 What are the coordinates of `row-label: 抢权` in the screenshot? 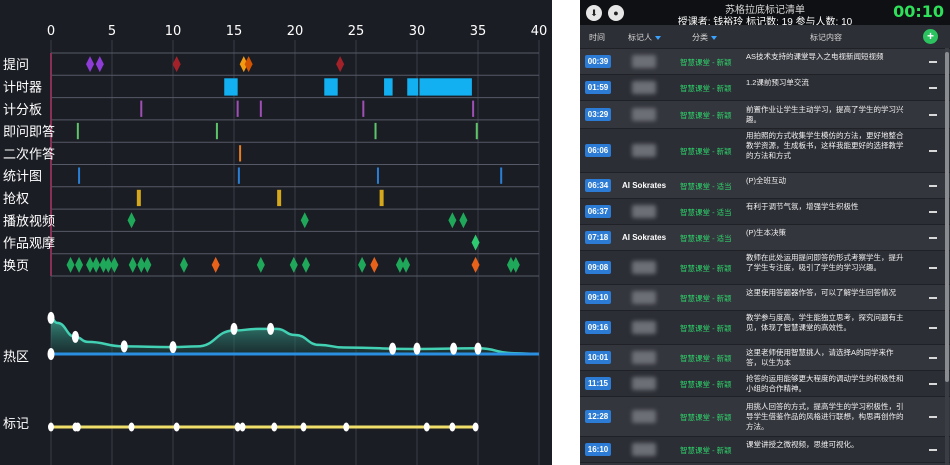 It's located at (16, 199).